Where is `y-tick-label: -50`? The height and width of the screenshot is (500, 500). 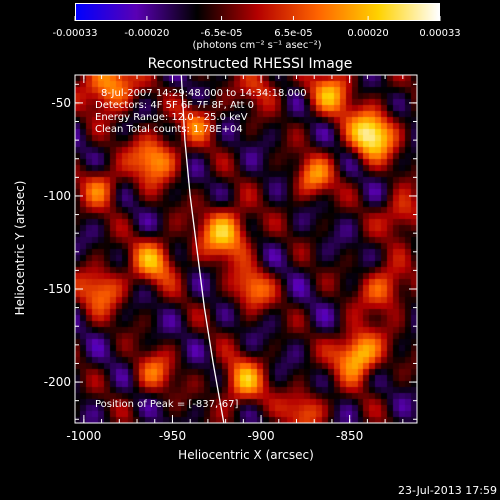 y-tick-label: -50 is located at coordinates (61, 103).